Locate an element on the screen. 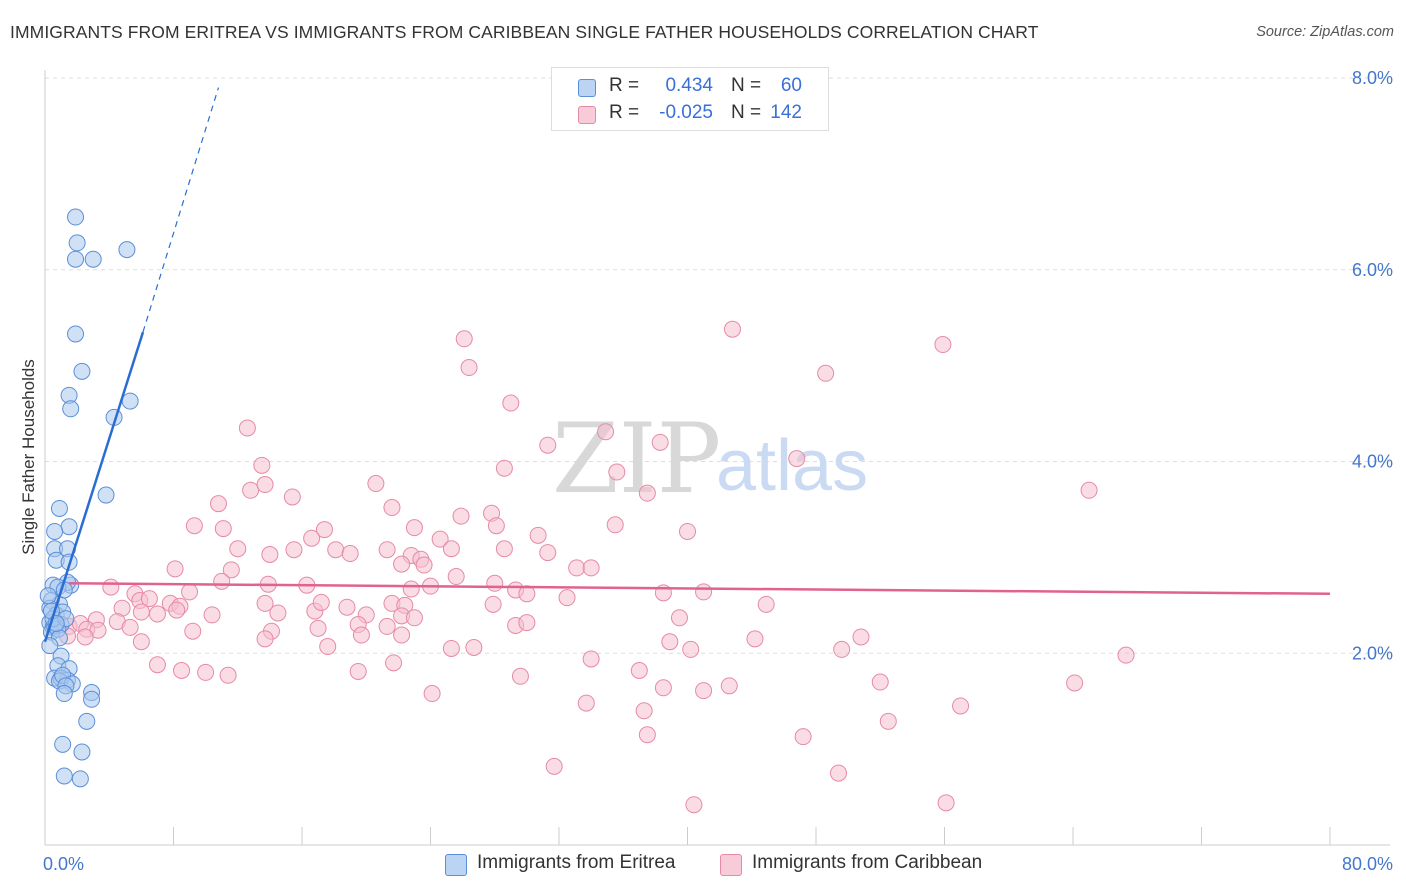 The image size is (1406, 892). y-tick-label: 2.0% is located at coordinates (1372, 653).